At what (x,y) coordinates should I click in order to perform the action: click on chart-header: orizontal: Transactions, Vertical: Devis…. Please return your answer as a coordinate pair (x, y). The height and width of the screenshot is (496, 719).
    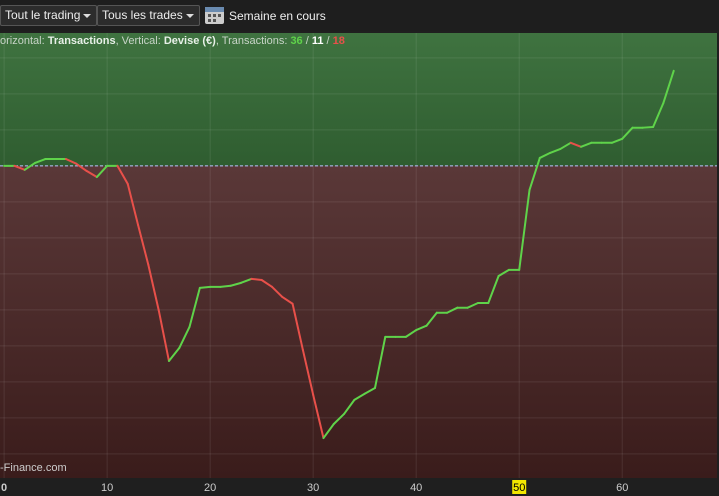
    Looking at the image, I should click on (172, 41).